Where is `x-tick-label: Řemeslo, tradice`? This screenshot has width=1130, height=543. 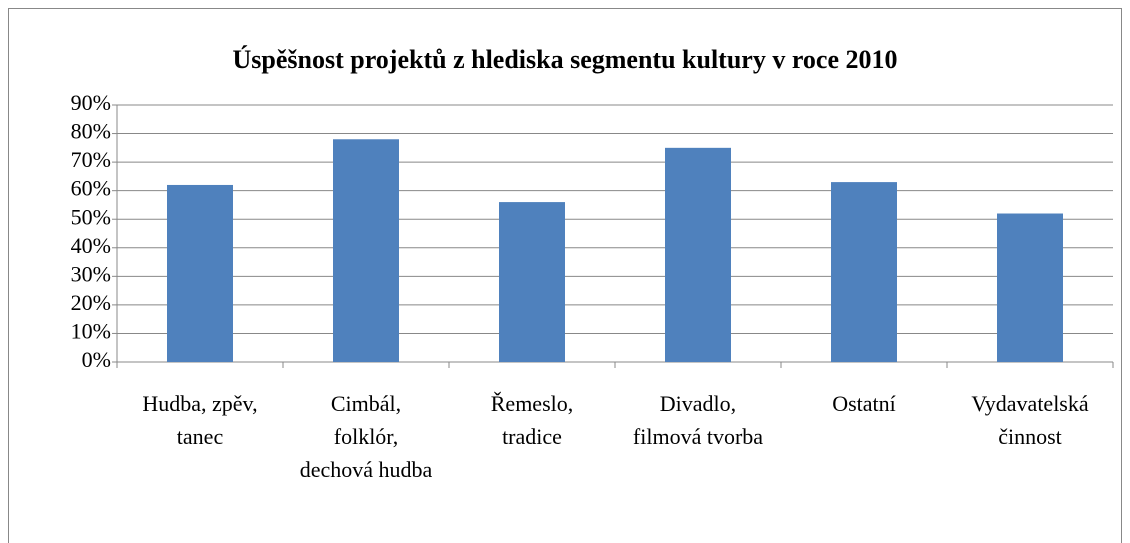 x-tick-label: Řemeslo, tradice is located at coordinates (532, 420).